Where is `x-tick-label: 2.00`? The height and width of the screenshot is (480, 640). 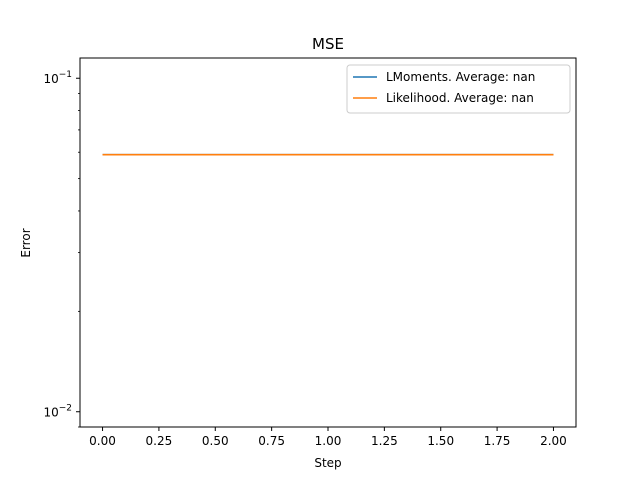
x-tick-label: 2.00 is located at coordinates (553, 441).